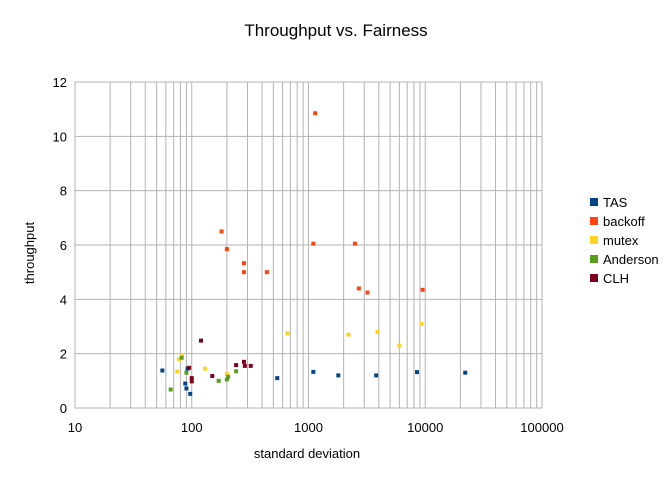 Image resolution: width=672 pixels, height=480 pixels. What do you see at coordinates (63, 299) in the screenshot?
I see `y-tick-label: 4` at bounding box center [63, 299].